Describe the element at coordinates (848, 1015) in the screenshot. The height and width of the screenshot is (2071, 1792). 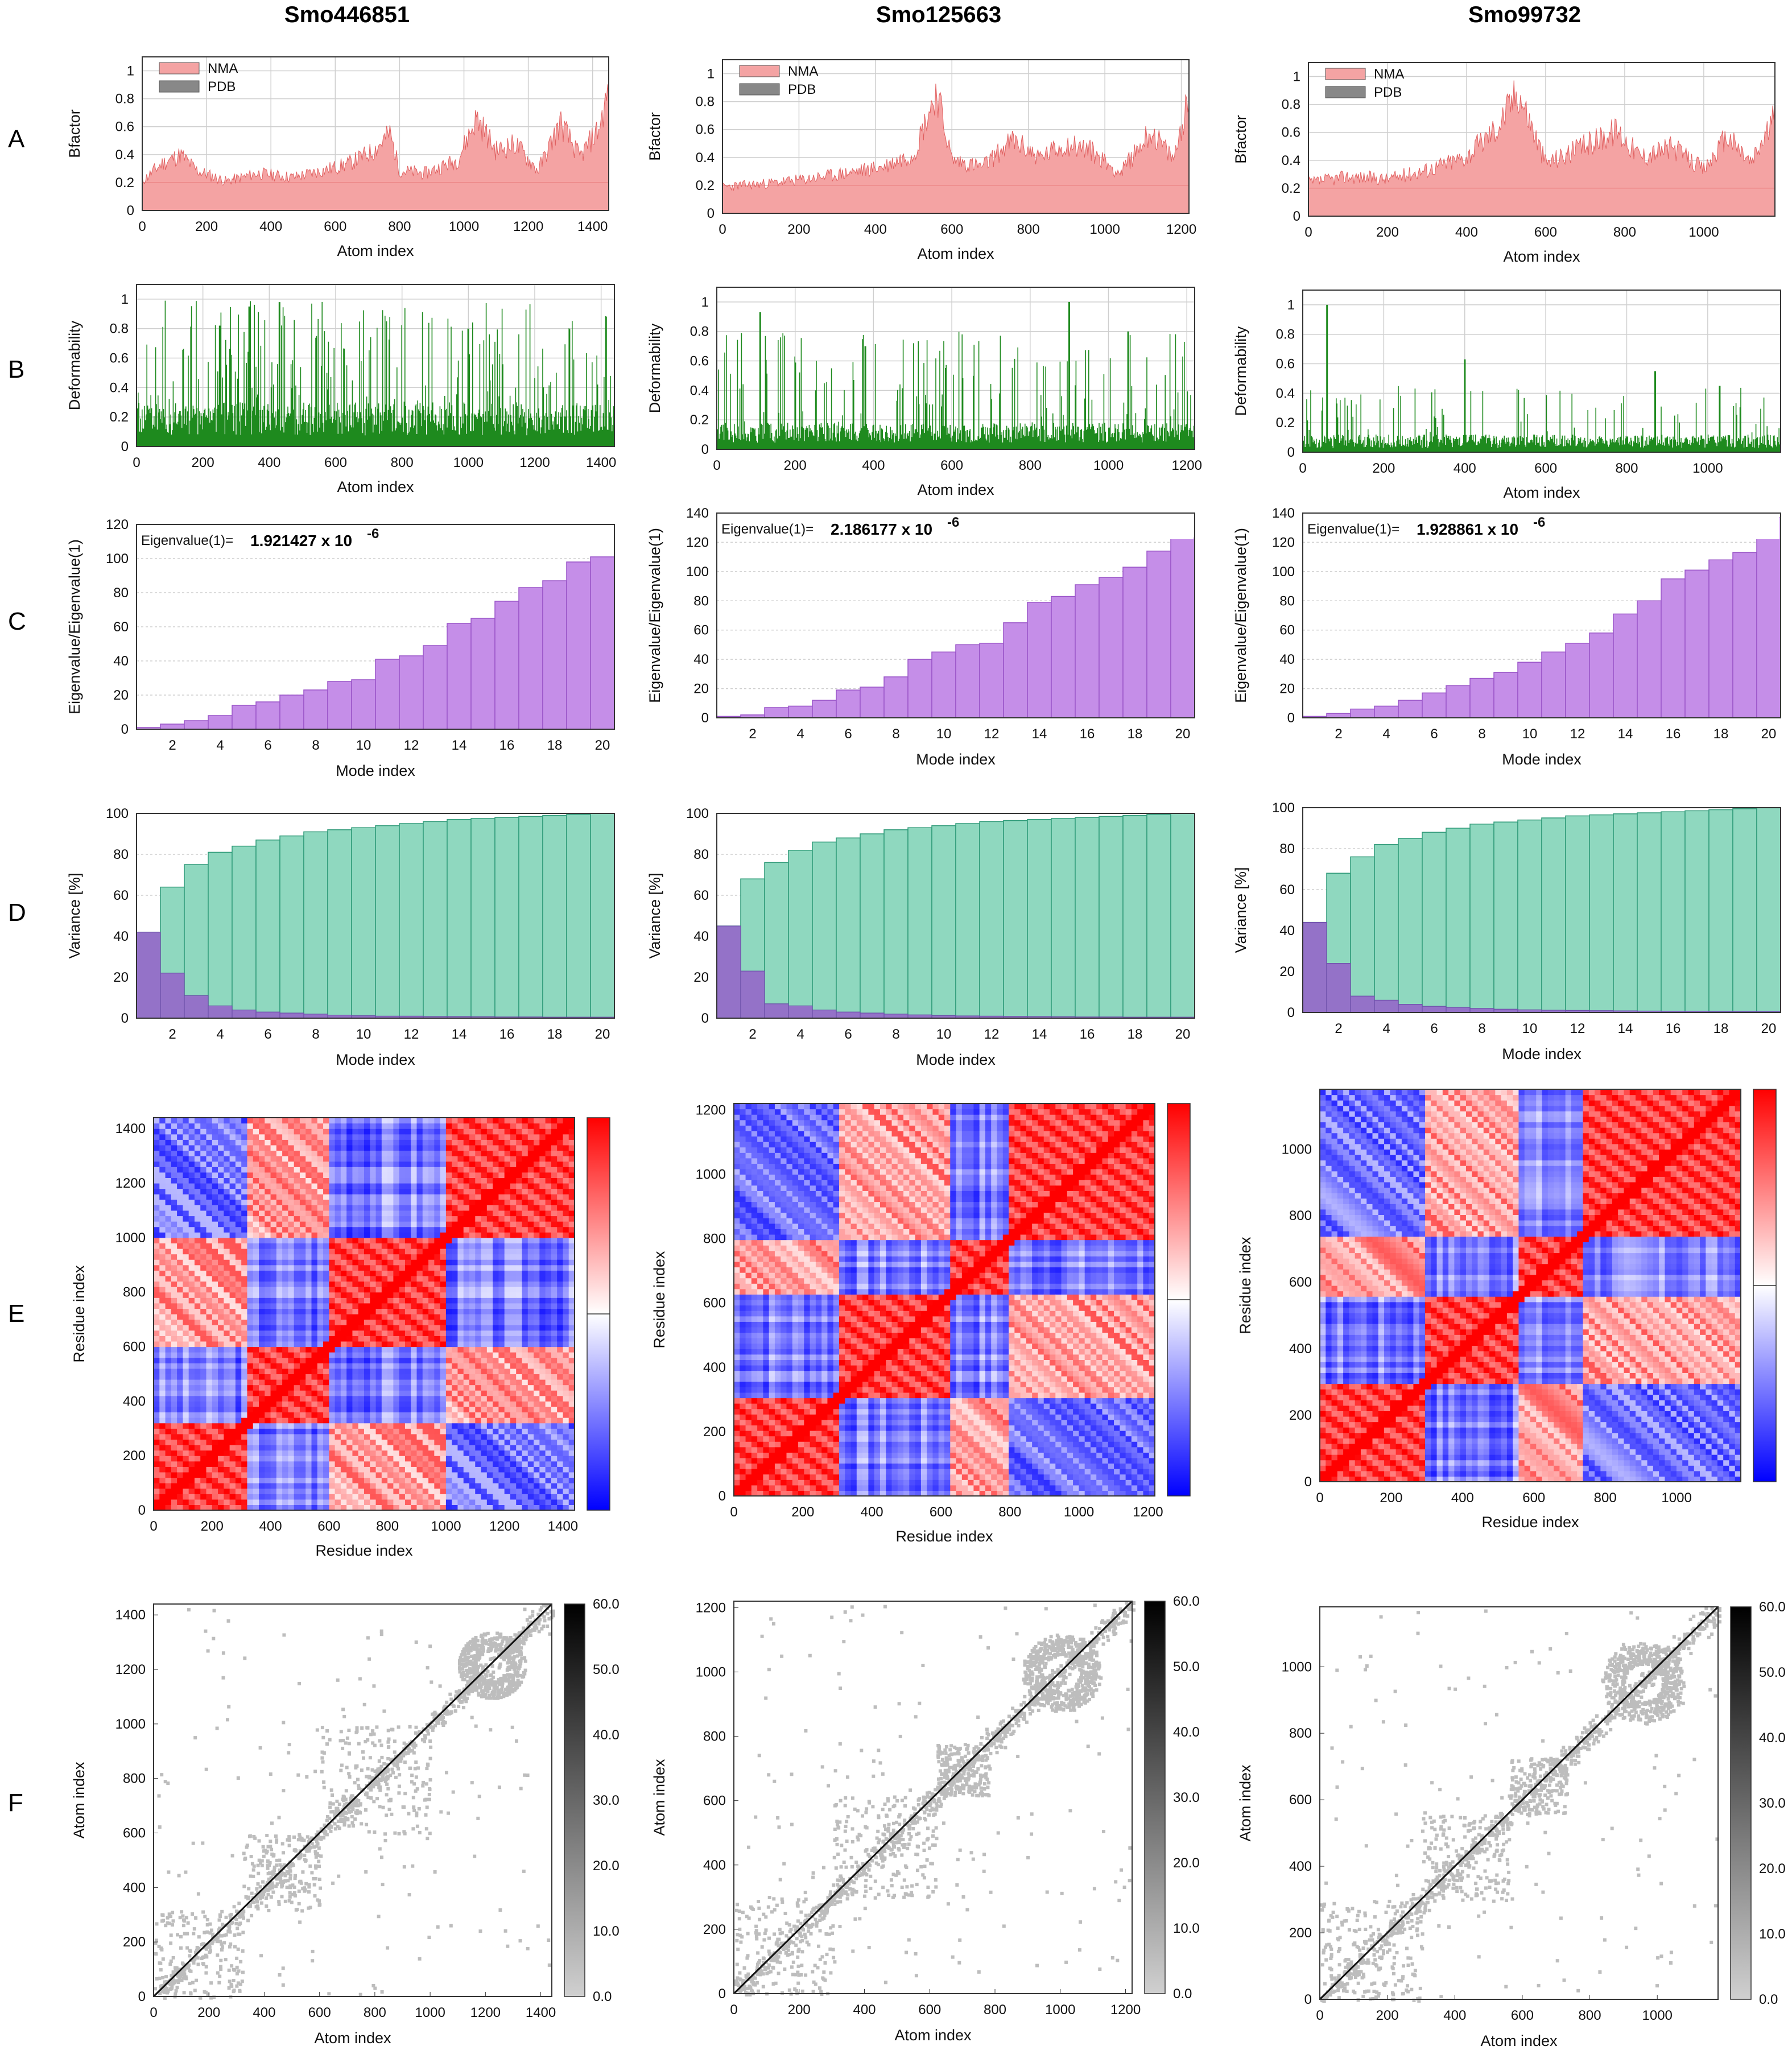
I see `individual-variance-bar` at that location.